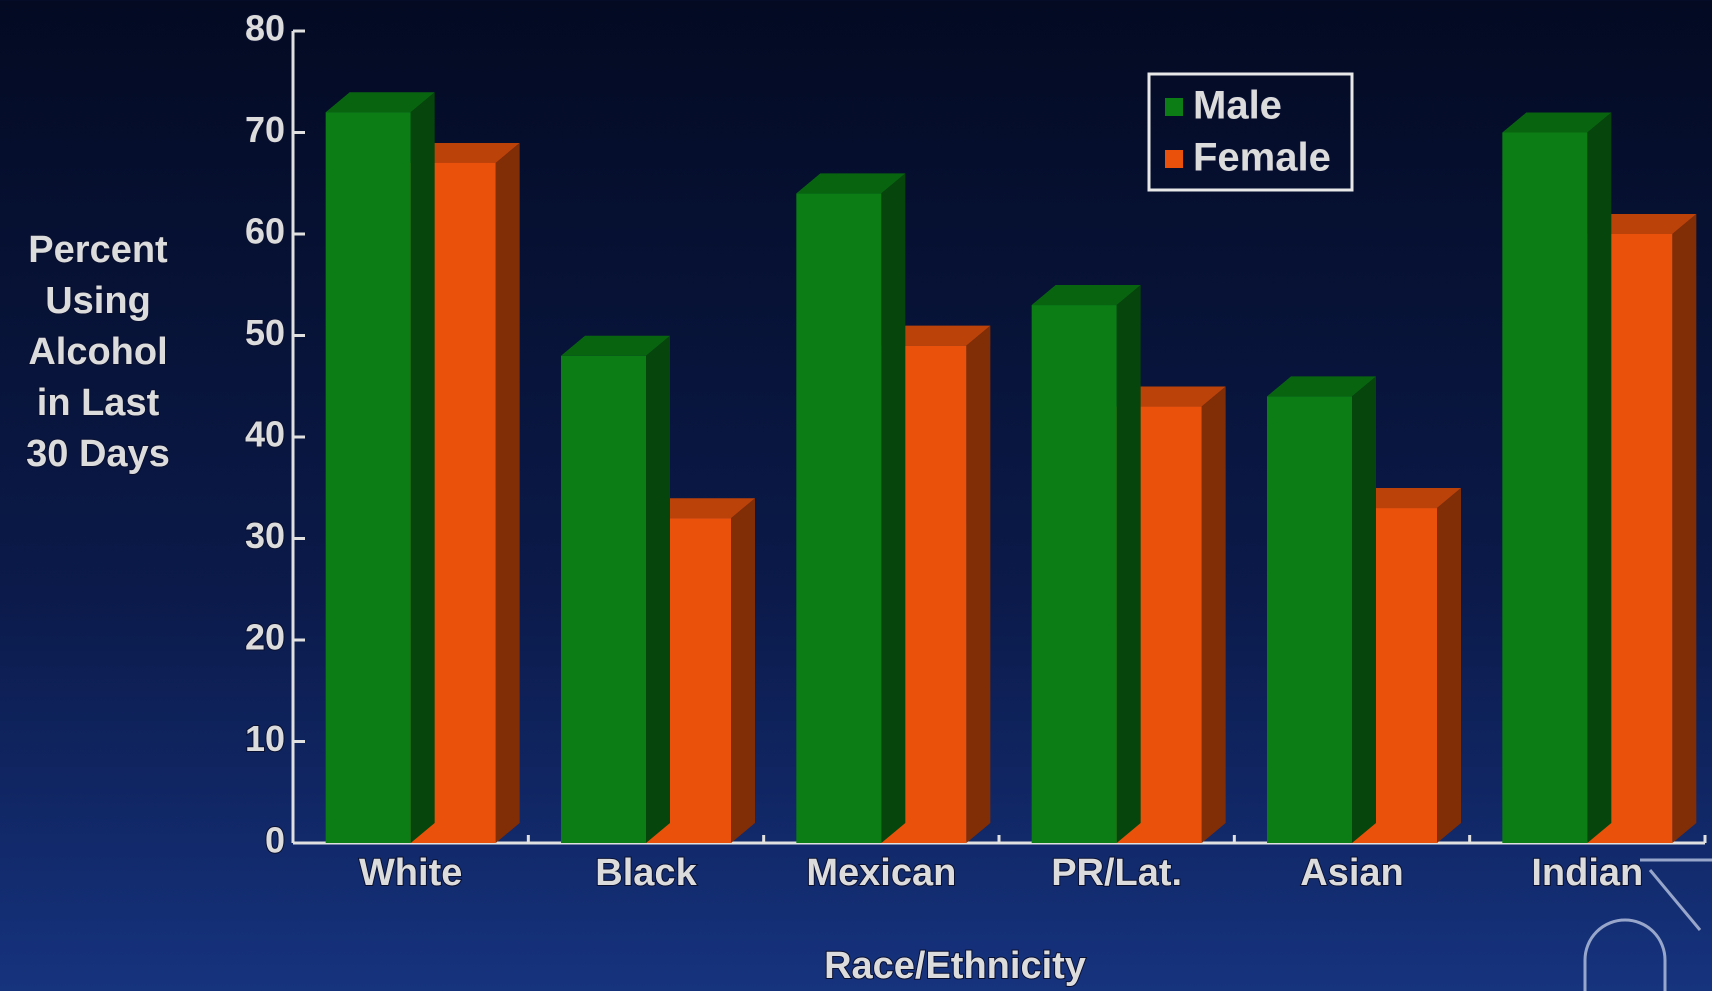 Image resolution: width=1712 pixels, height=991 pixels. Describe the element at coordinates (275, 840) in the screenshot. I see `y-tick-label: 0` at that location.